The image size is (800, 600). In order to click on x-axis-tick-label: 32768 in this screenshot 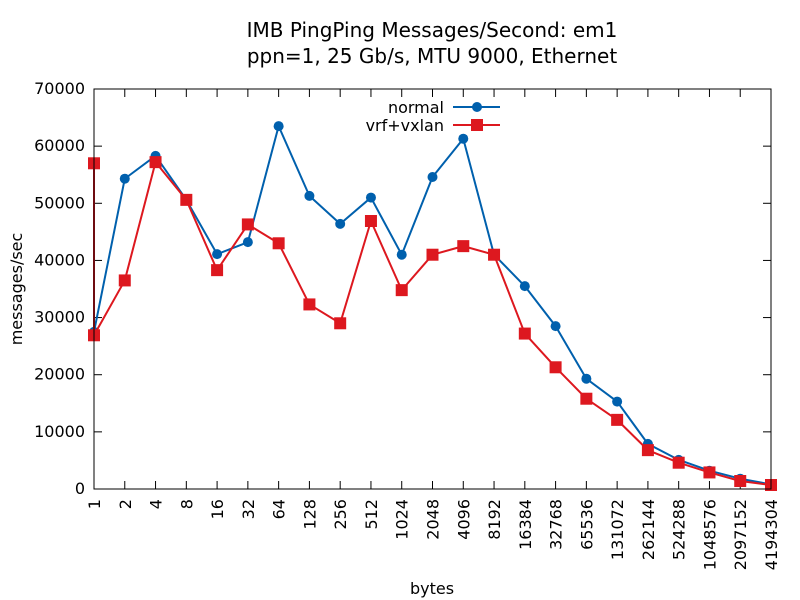, I will do `click(556, 524)`.